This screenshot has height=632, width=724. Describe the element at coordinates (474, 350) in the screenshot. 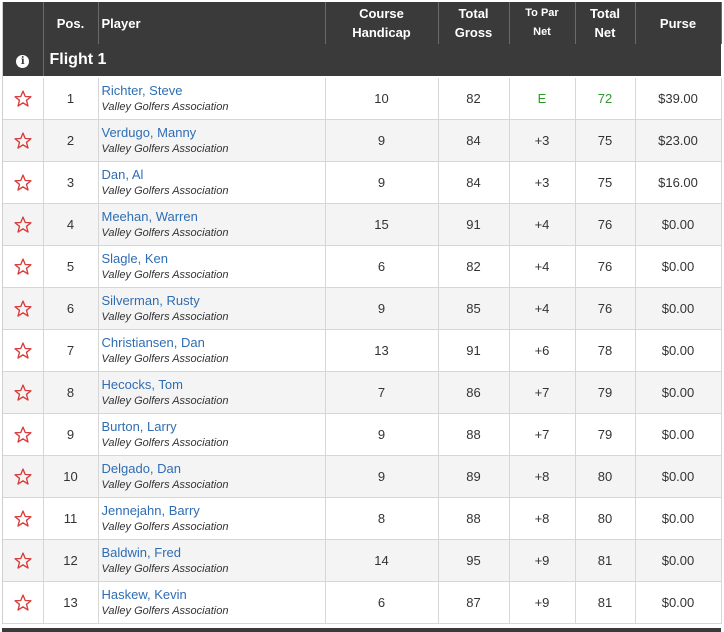

I see `total-gross-cell: 91` at that location.